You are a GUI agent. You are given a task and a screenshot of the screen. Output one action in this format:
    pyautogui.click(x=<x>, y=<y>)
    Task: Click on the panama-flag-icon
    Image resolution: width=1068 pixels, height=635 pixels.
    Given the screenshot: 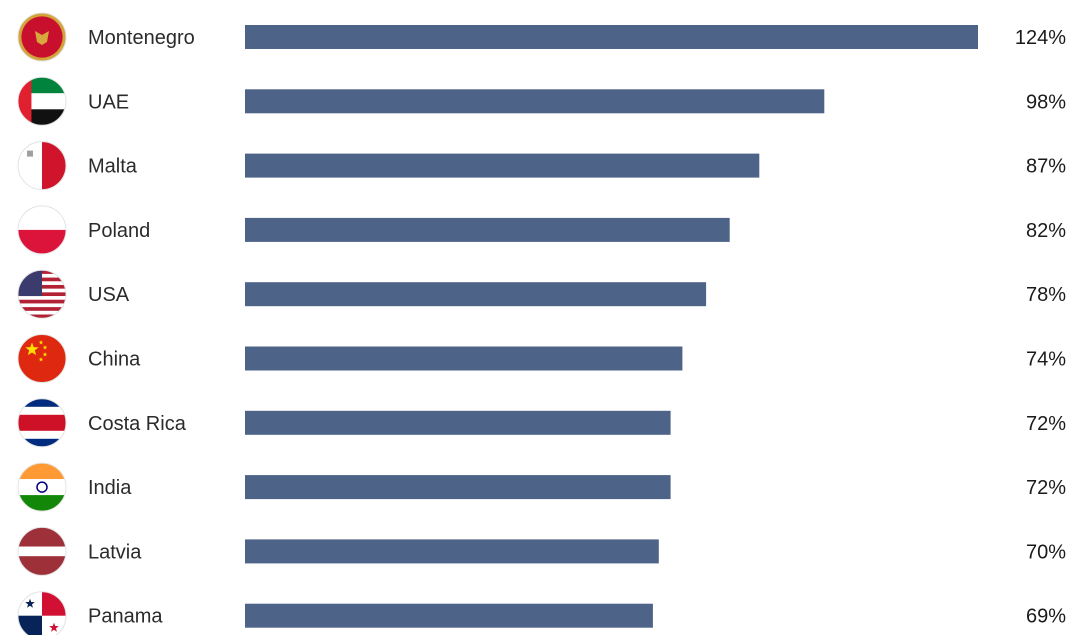 What is the action you would take?
    pyautogui.click(x=42, y=613)
    